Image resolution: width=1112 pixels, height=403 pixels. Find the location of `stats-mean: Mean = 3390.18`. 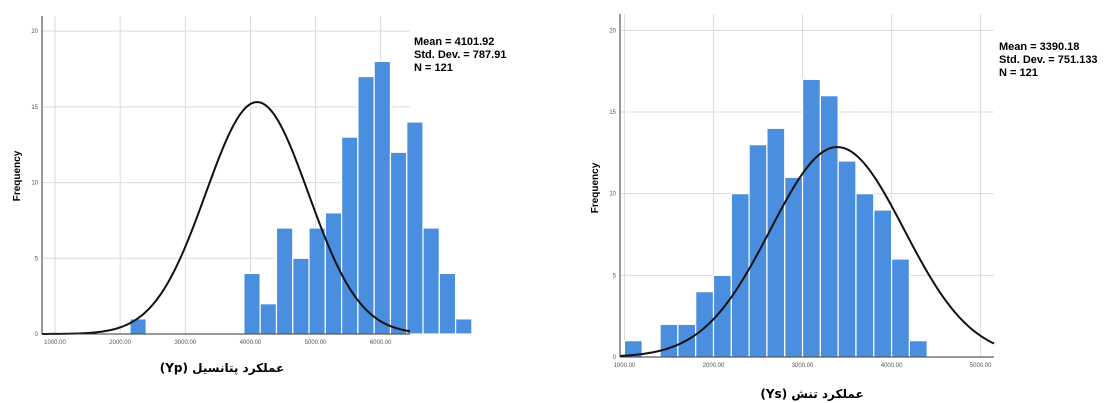

stats-mean: Mean = 3390.18 is located at coordinates (1039, 47).